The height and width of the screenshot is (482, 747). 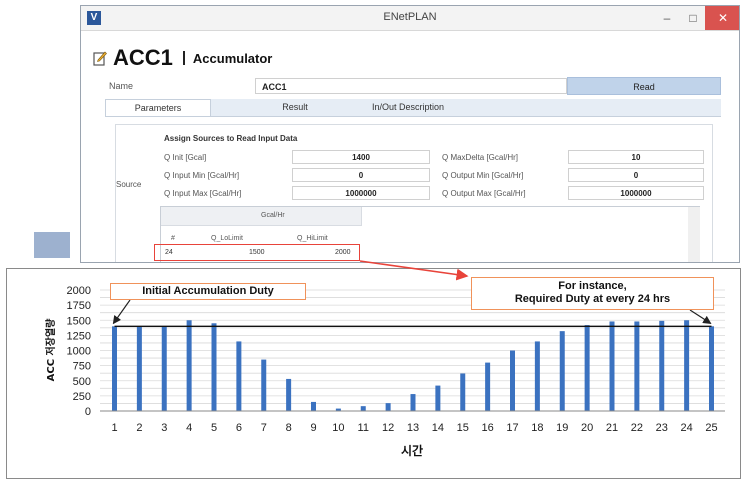 What do you see at coordinates (343, 252) in the screenshot?
I see `cell-q-hilimit: 2000` at bounding box center [343, 252].